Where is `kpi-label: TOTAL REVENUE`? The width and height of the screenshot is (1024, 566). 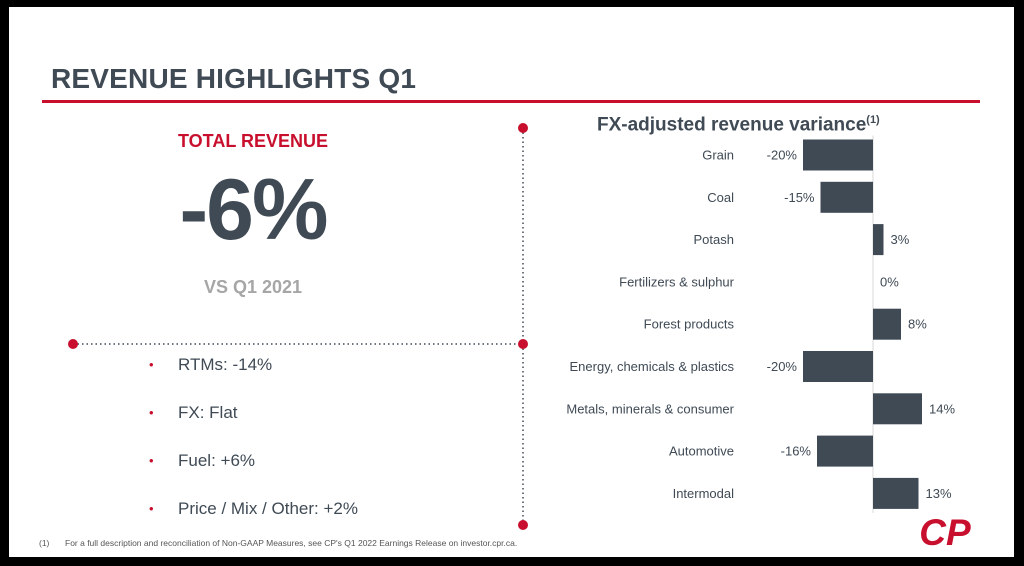 kpi-label: TOTAL REVENUE is located at coordinates (253, 141).